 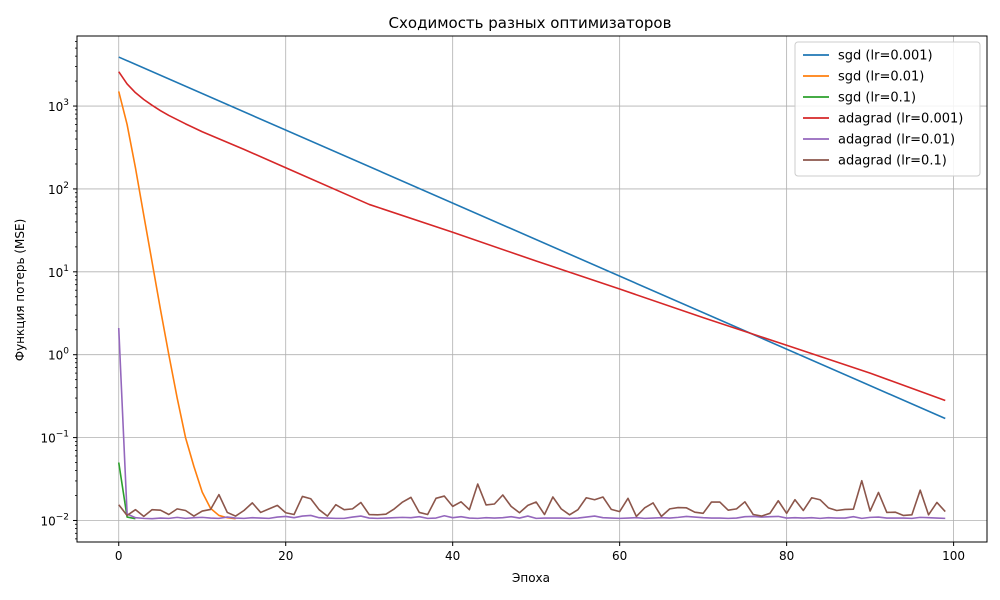 What do you see at coordinates (58, 106) in the screenshot?
I see `y-tick-label: 10³` at bounding box center [58, 106].